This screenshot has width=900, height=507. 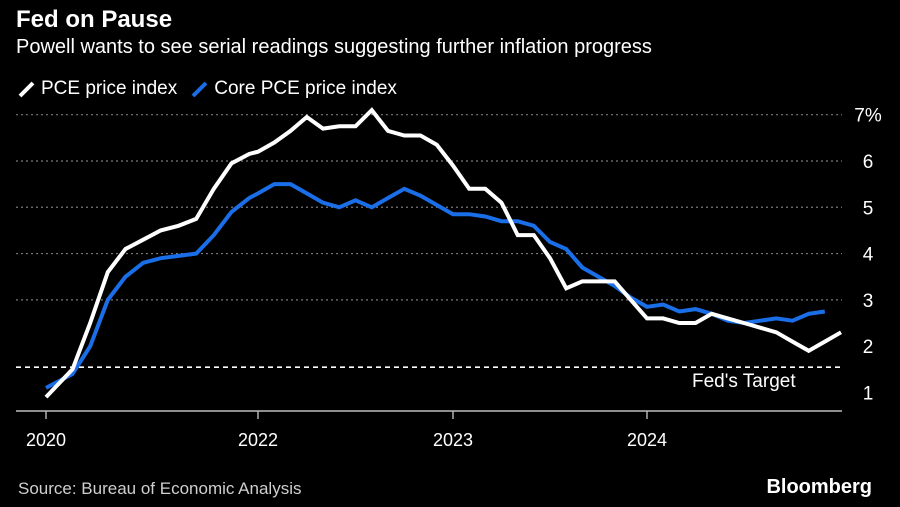 I want to click on bloomberg-logo: Bloomberg, so click(x=819, y=487).